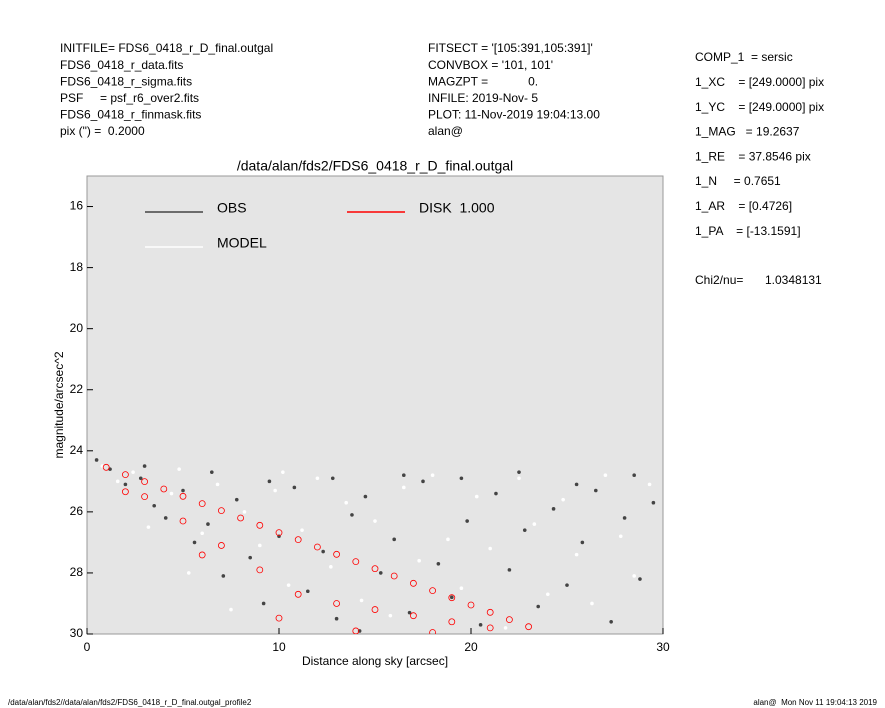 The image size is (885, 708). I want to click on info-text: INFILE: 2019-Nov- 5, so click(483, 98).